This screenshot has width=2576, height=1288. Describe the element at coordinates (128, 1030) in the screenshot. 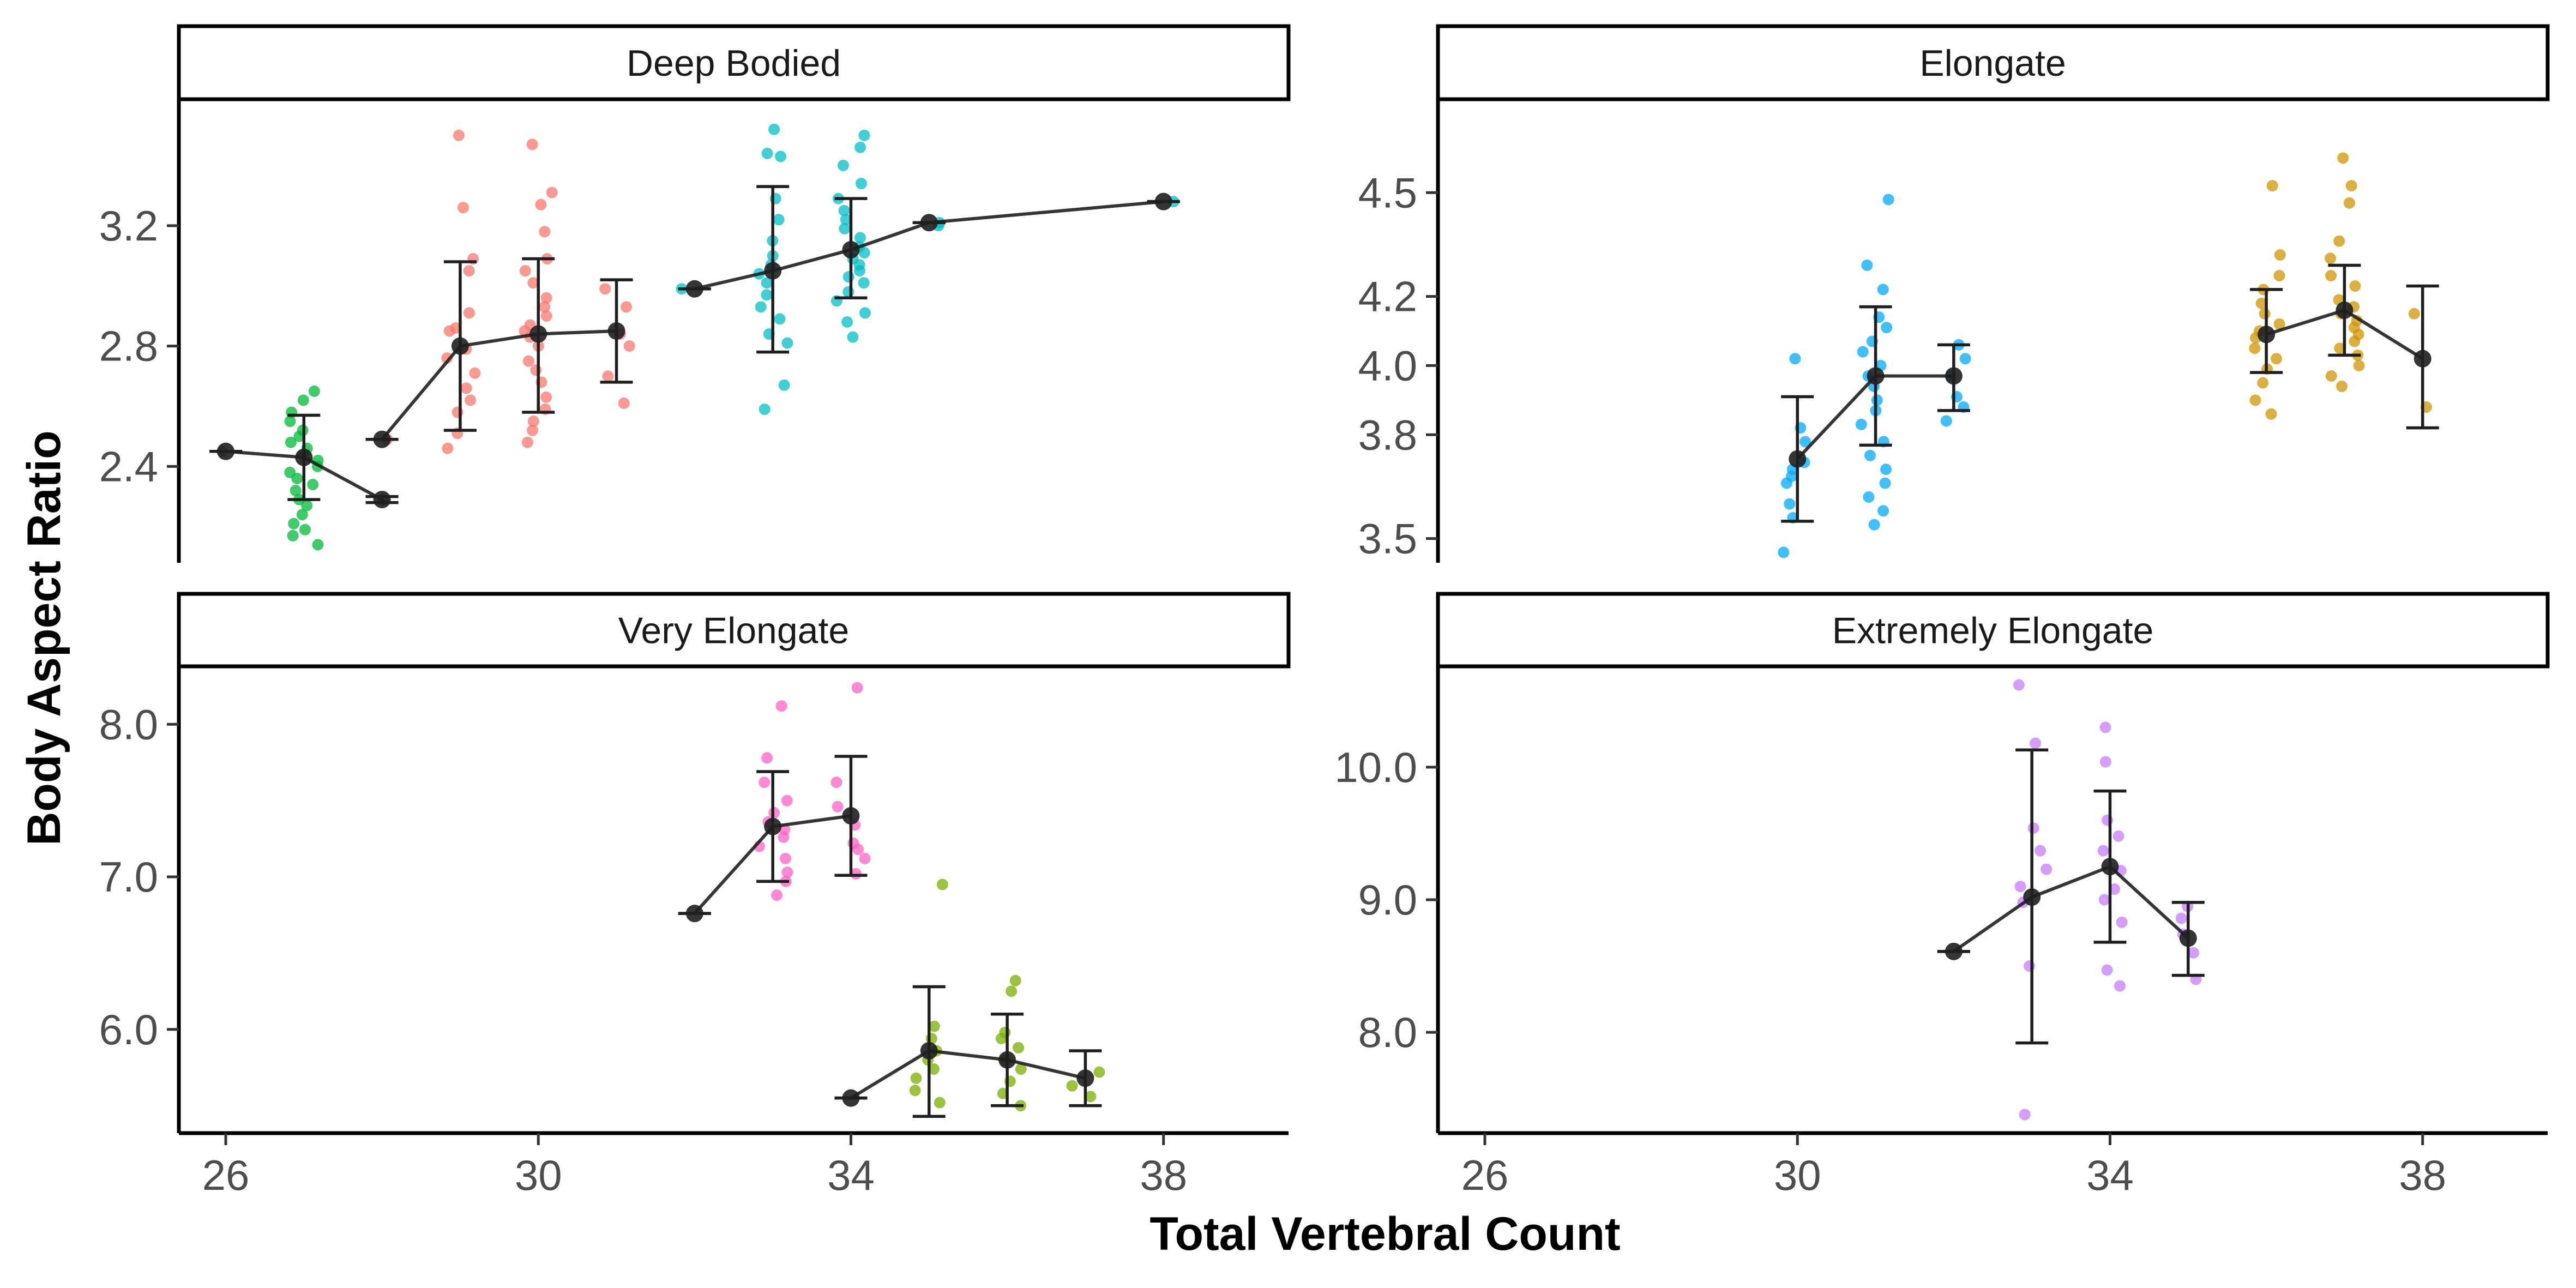

I see `y-tick-label: 6.0` at that location.